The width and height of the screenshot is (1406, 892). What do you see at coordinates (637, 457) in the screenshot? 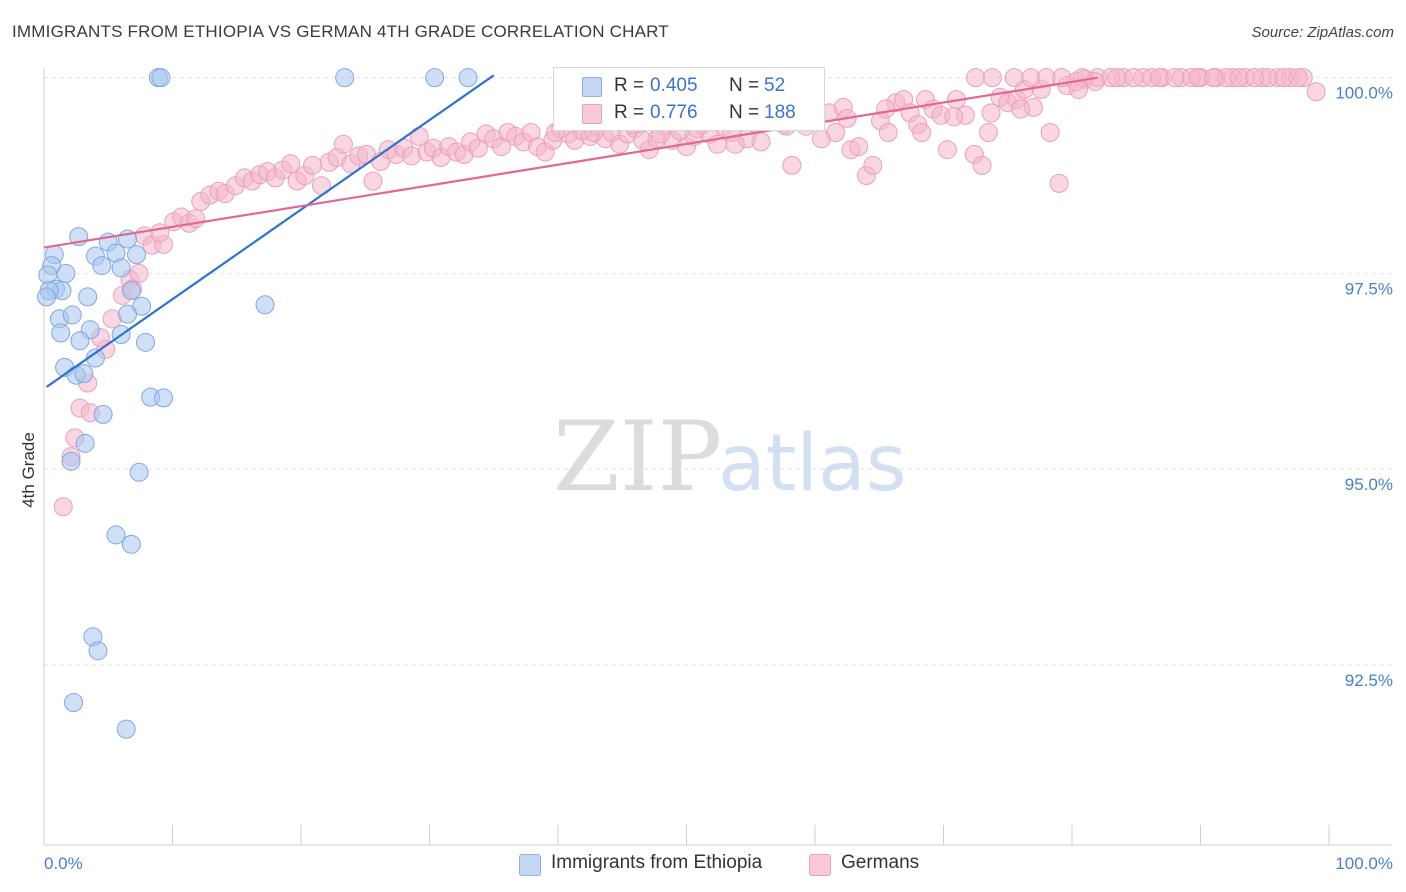
I see `watermark-zip: ZIP` at bounding box center [637, 457].